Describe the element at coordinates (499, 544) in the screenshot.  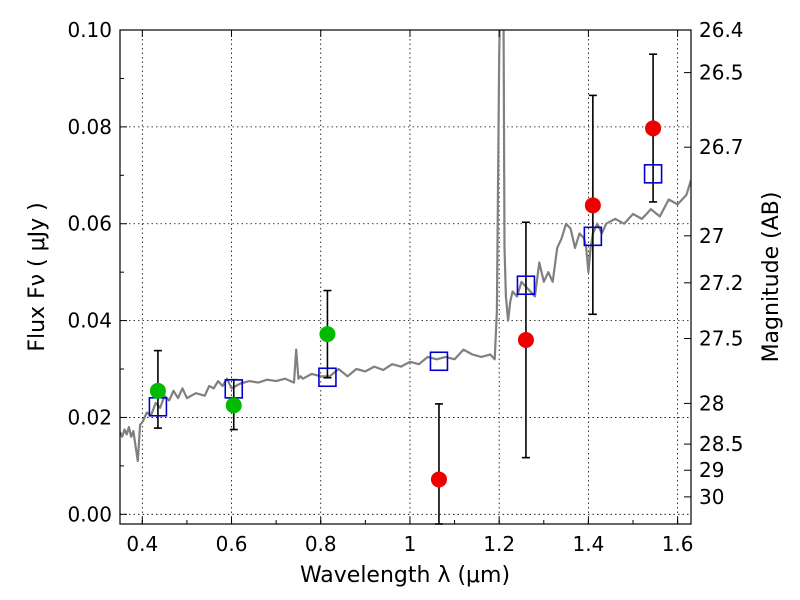
I see `x-tick-label: 1.2` at that location.